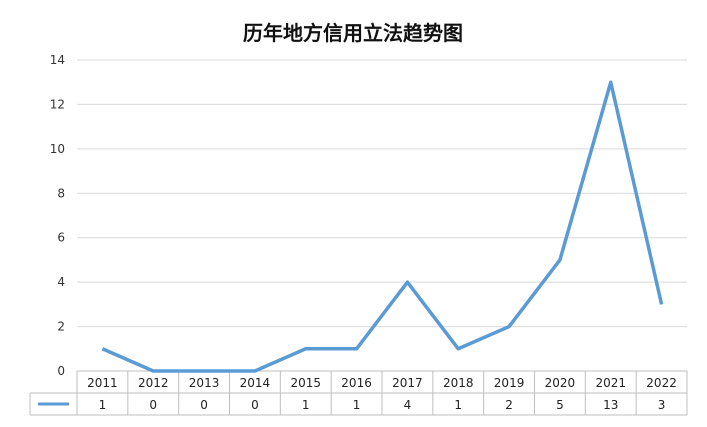 The width and height of the screenshot is (707, 427). I want to click on x-tick-label: 2020, so click(560, 383).